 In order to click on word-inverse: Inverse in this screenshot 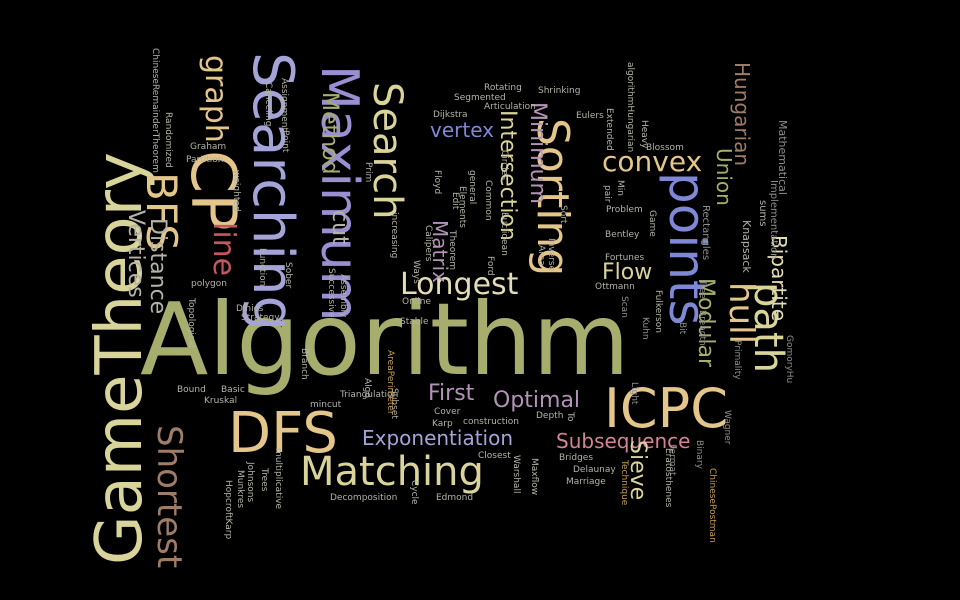, I will do `click(551, 255)`.